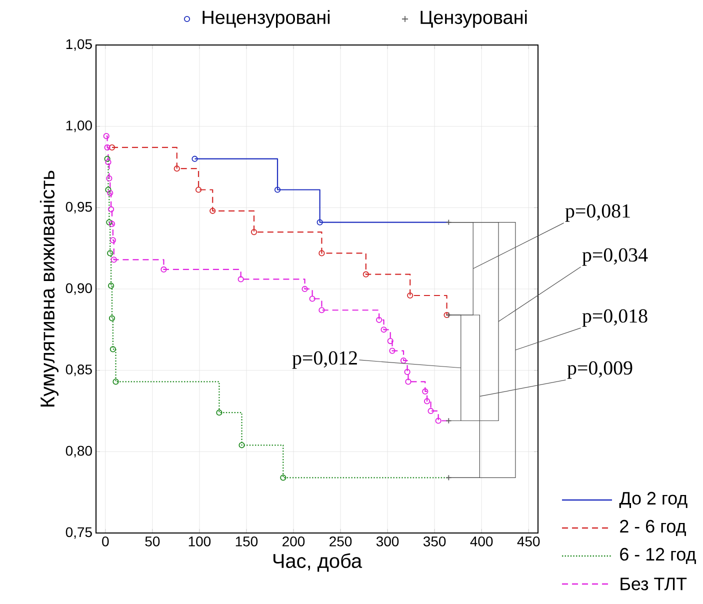  Describe the element at coordinates (341, 541) in the screenshot. I see `x-tick-label: 250` at that location.